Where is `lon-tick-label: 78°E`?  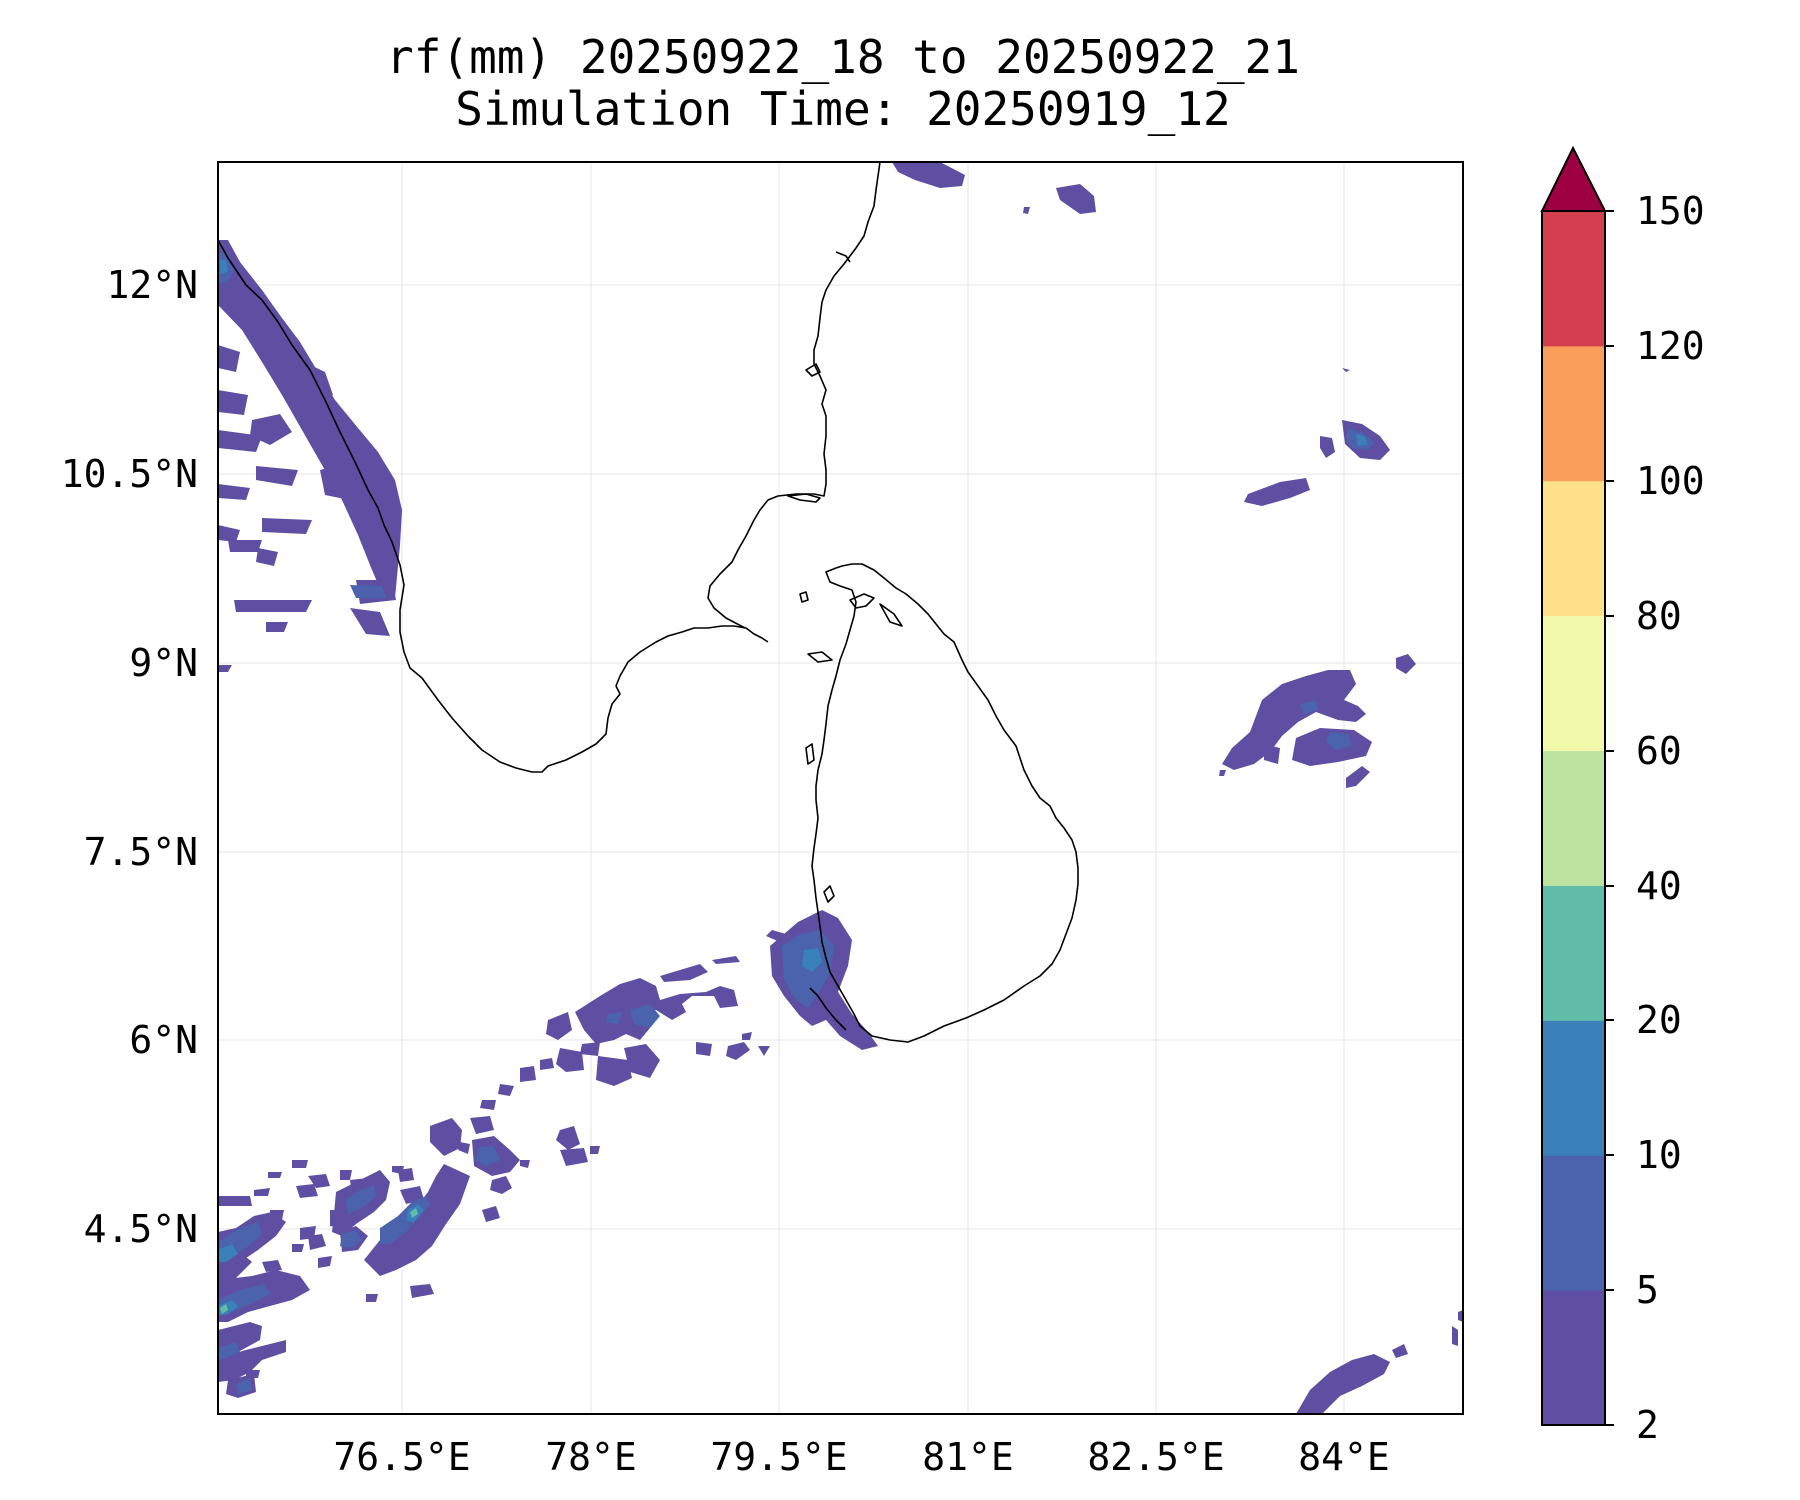 lon-tick-label: 78°E is located at coordinates (591, 1457).